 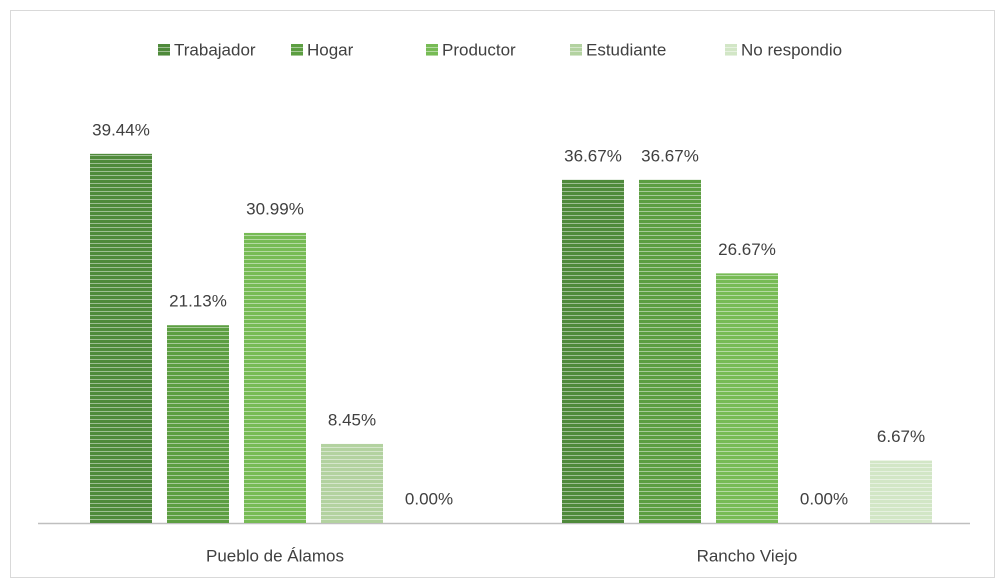 What do you see at coordinates (275, 208) in the screenshot?
I see `data-label: 30.99%` at bounding box center [275, 208].